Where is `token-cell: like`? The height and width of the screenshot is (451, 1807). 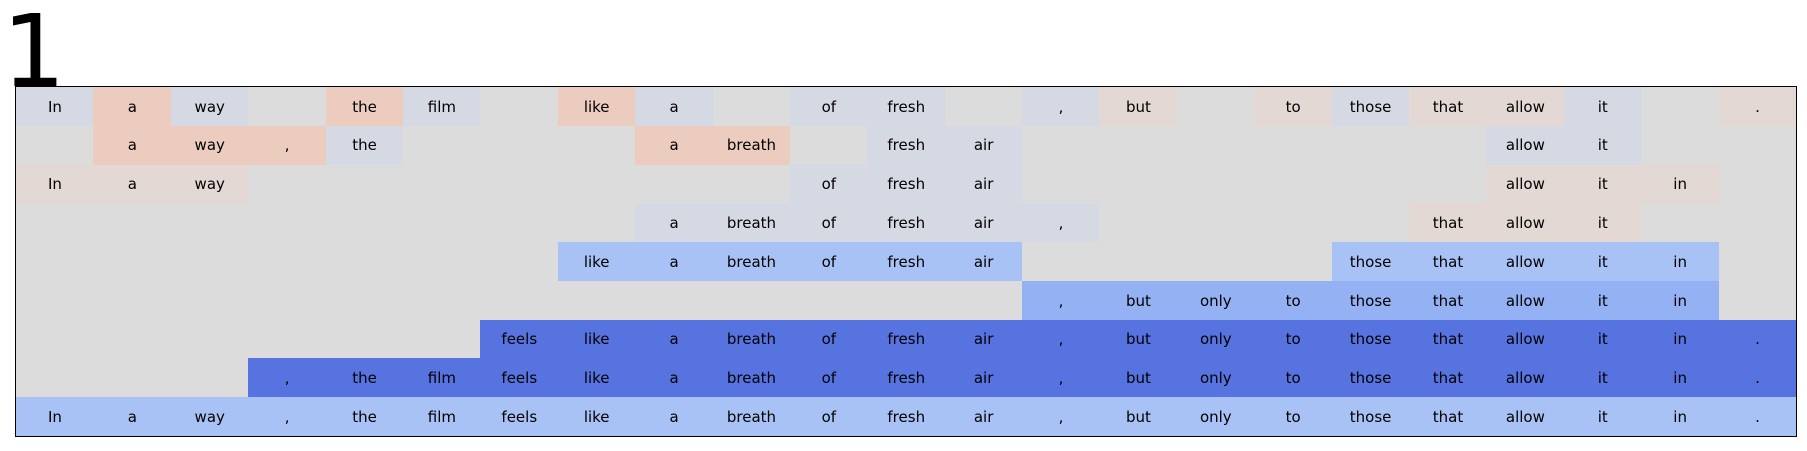 token-cell: like is located at coordinates (596, 262).